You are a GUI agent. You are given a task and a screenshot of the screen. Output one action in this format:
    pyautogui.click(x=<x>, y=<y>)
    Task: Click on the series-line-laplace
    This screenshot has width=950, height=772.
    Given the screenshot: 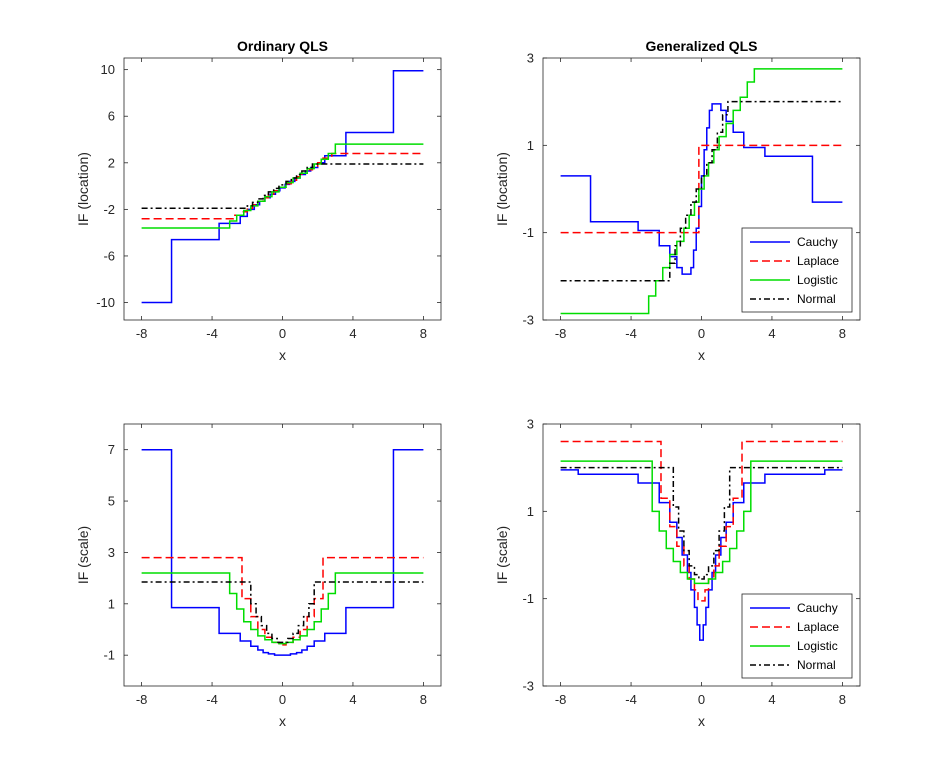 What is the action you would take?
    pyautogui.click(x=701, y=521)
    